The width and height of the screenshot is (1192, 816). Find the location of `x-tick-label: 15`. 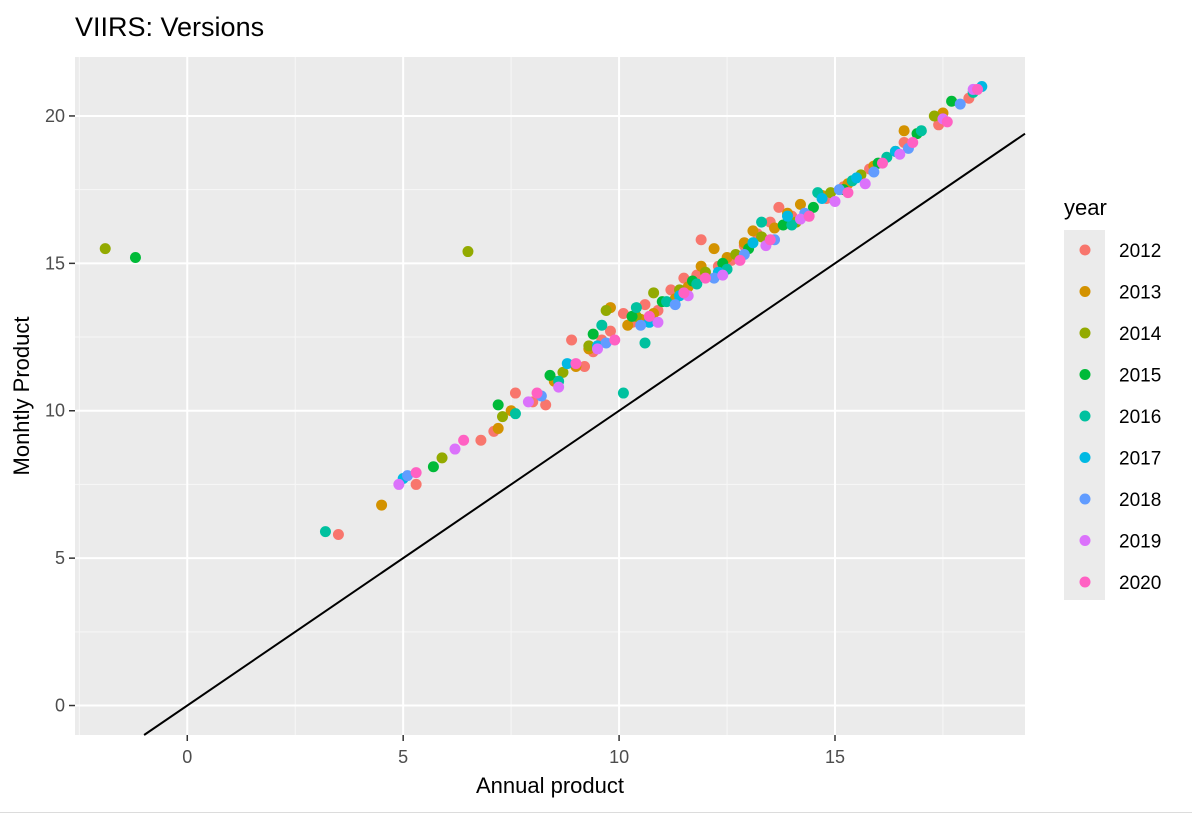

x-tick-label: 15 is located at coordinates (835, 757).